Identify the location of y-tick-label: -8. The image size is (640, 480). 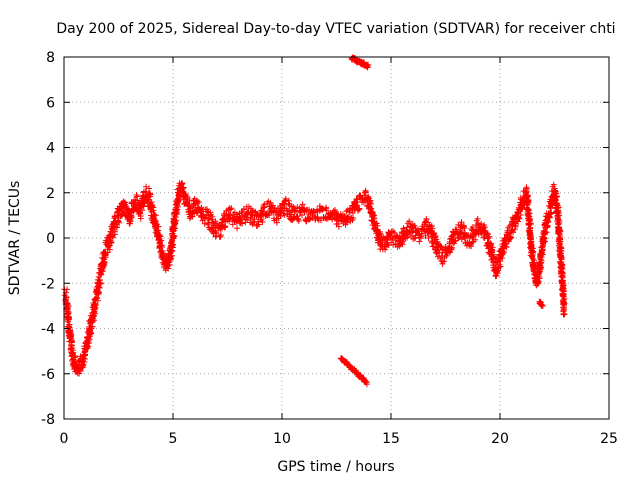
(48, 420).